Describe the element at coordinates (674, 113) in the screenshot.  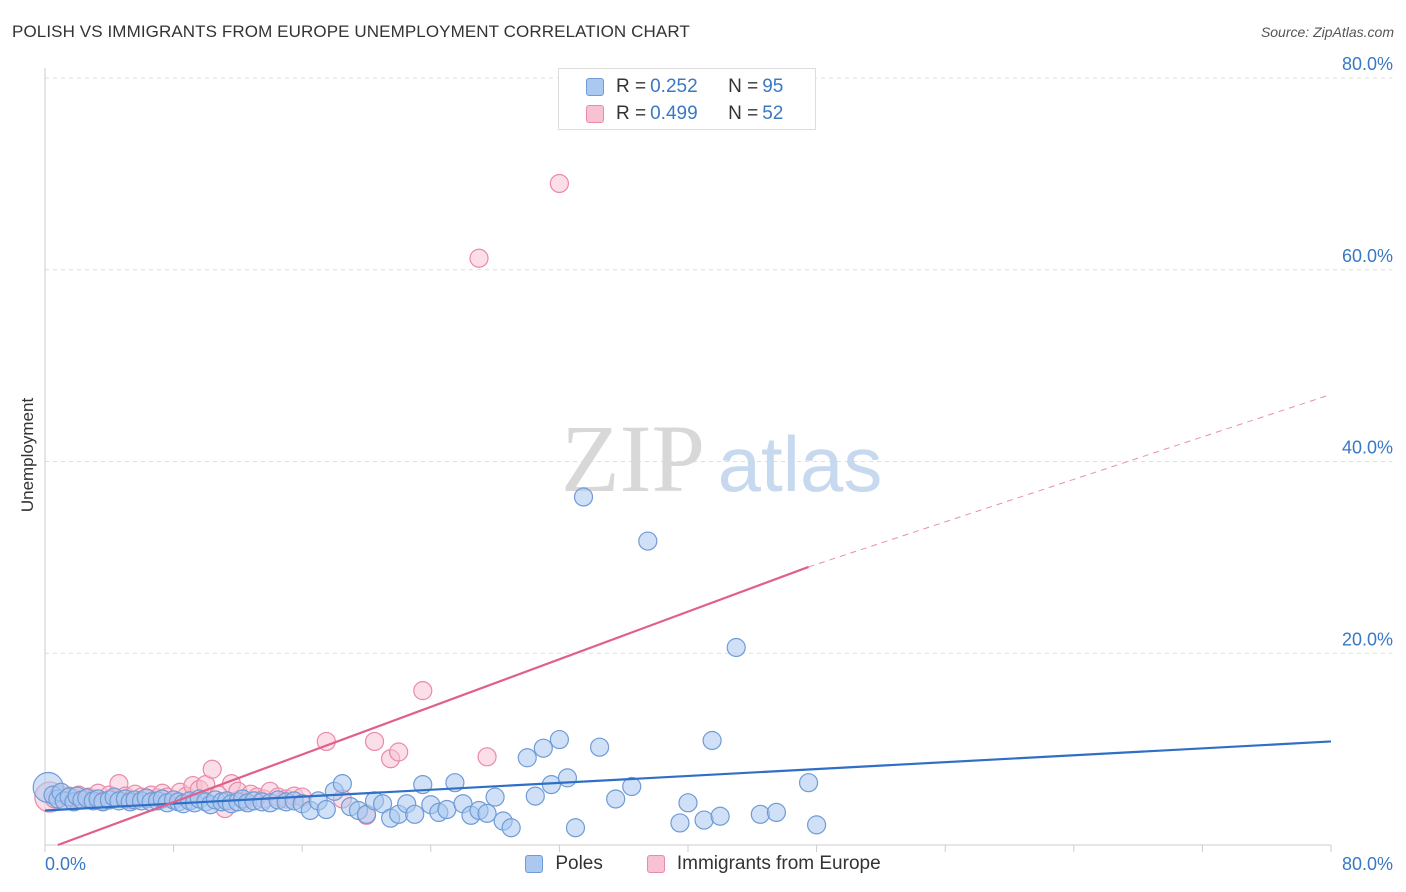
I see `immigrants-r-value: 0.499` at that location.